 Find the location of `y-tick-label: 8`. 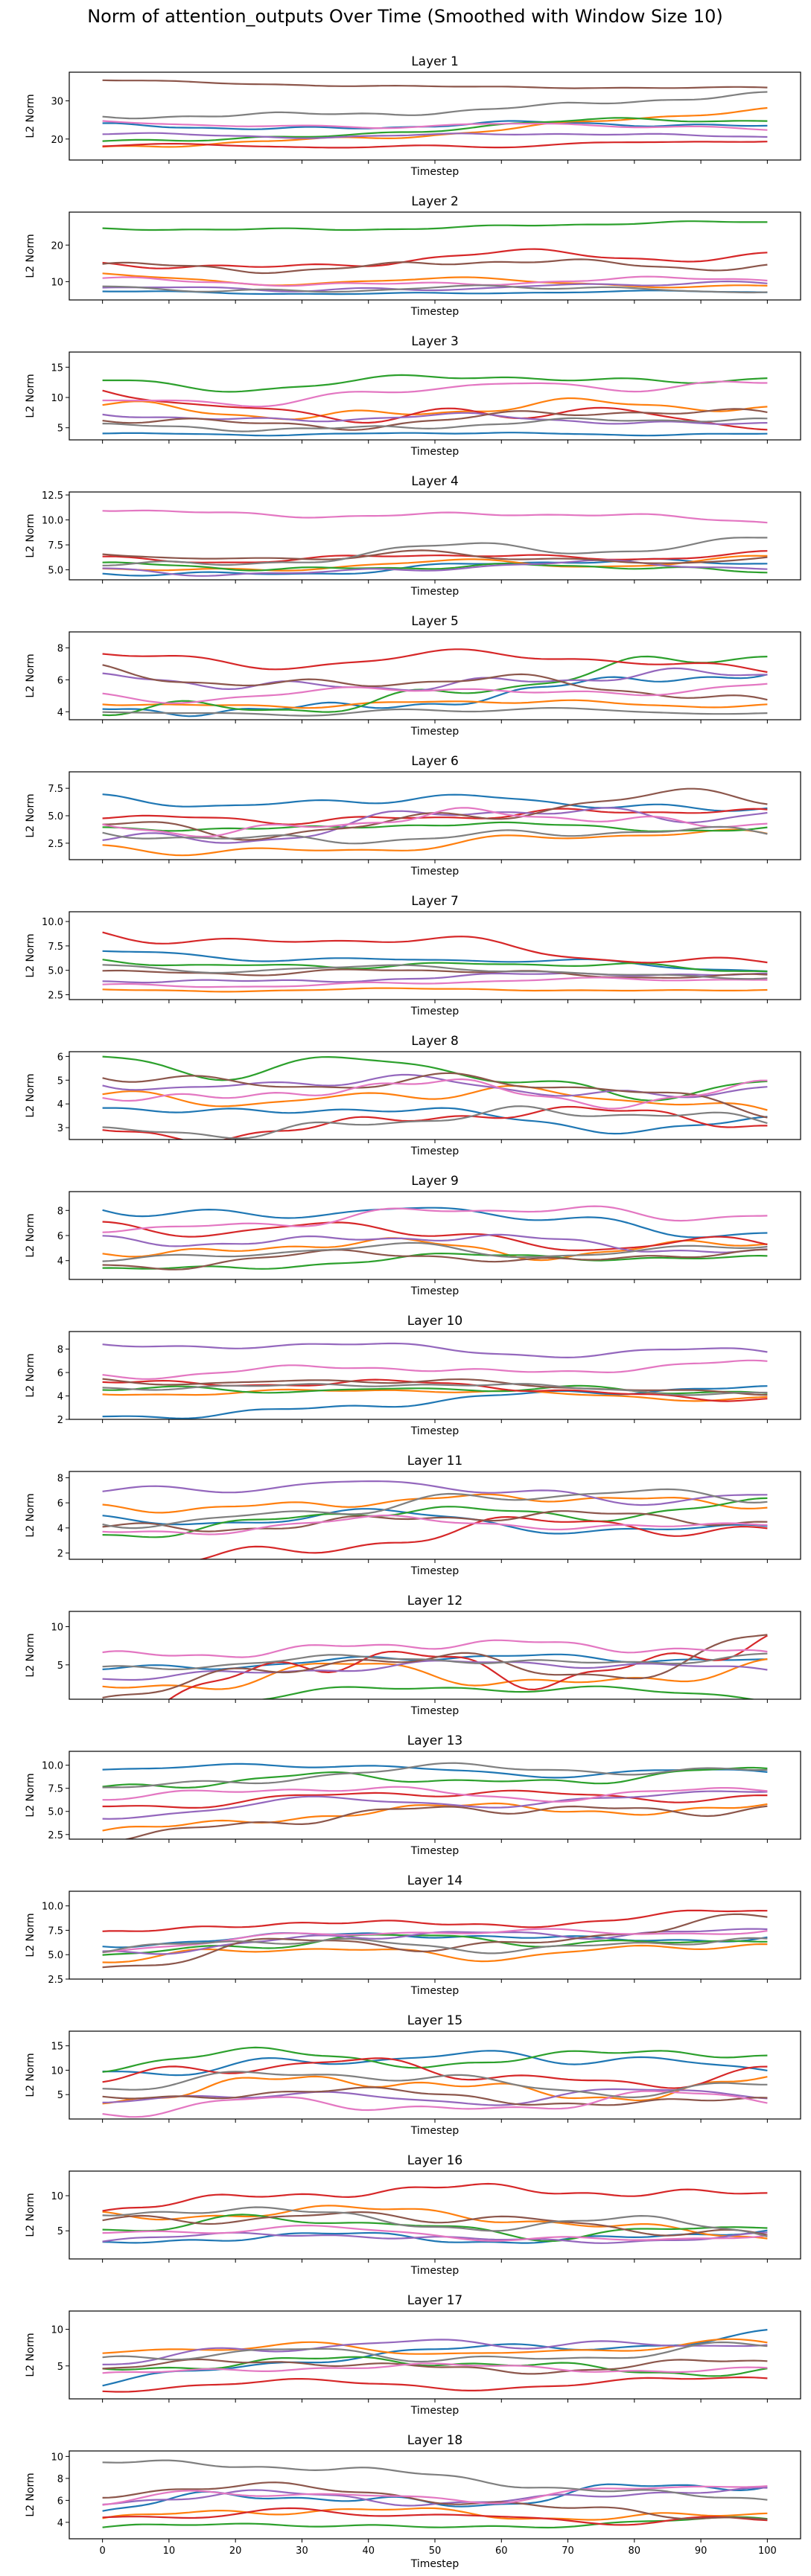

y-tick-label: 8 is located at coordinates (60, 1478).